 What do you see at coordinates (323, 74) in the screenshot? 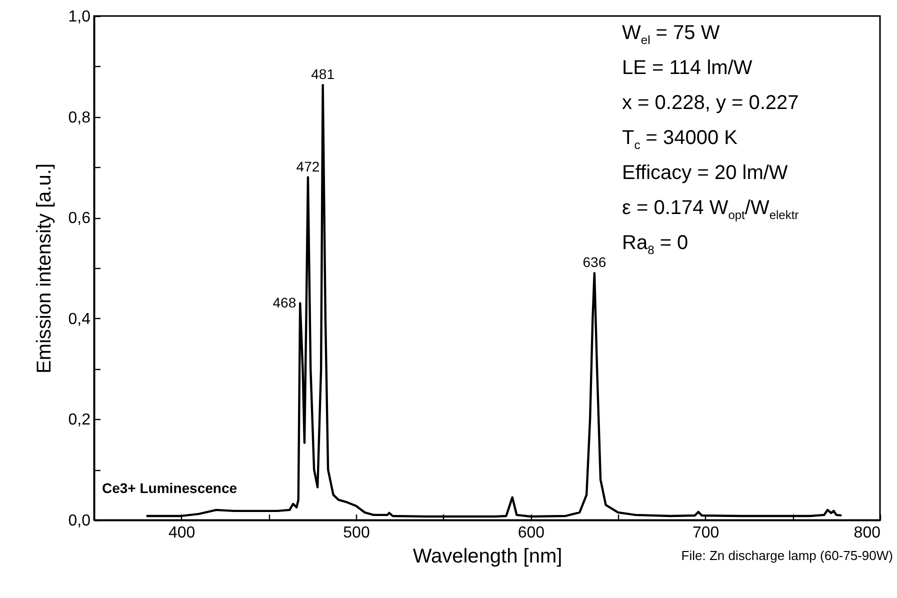
I see `annotation: 481` at bounding box center [323, 74].